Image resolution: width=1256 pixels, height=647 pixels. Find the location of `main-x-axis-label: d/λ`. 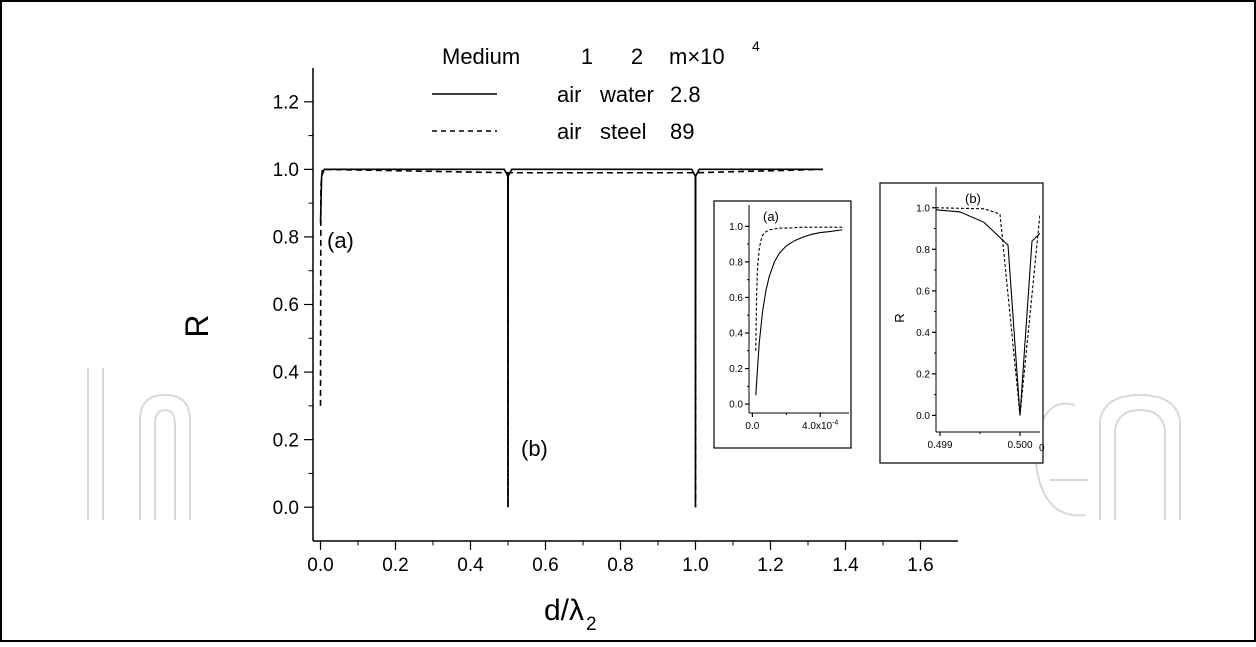

main-x-axis-label: d/λ is located at coordinates (564, 610).